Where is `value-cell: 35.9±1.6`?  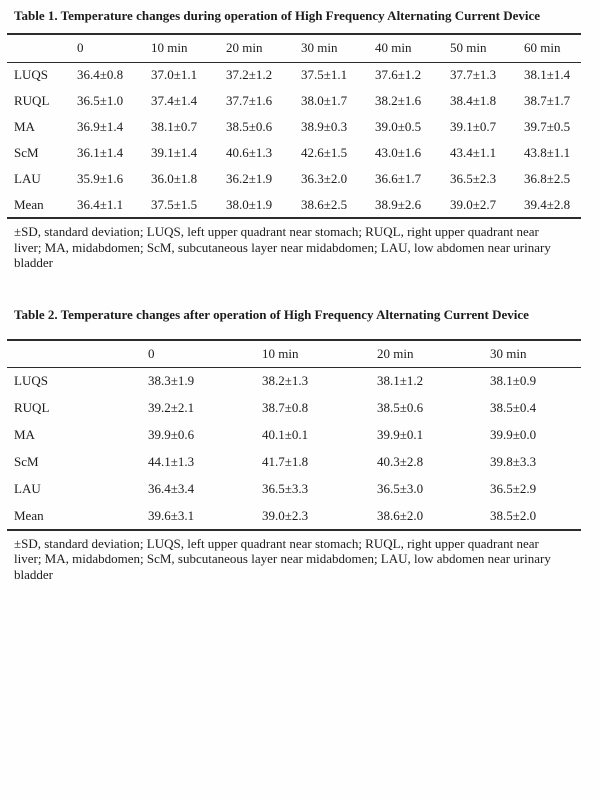
value-cell: 35.9±1.6 is located at coordinates (100, 178).